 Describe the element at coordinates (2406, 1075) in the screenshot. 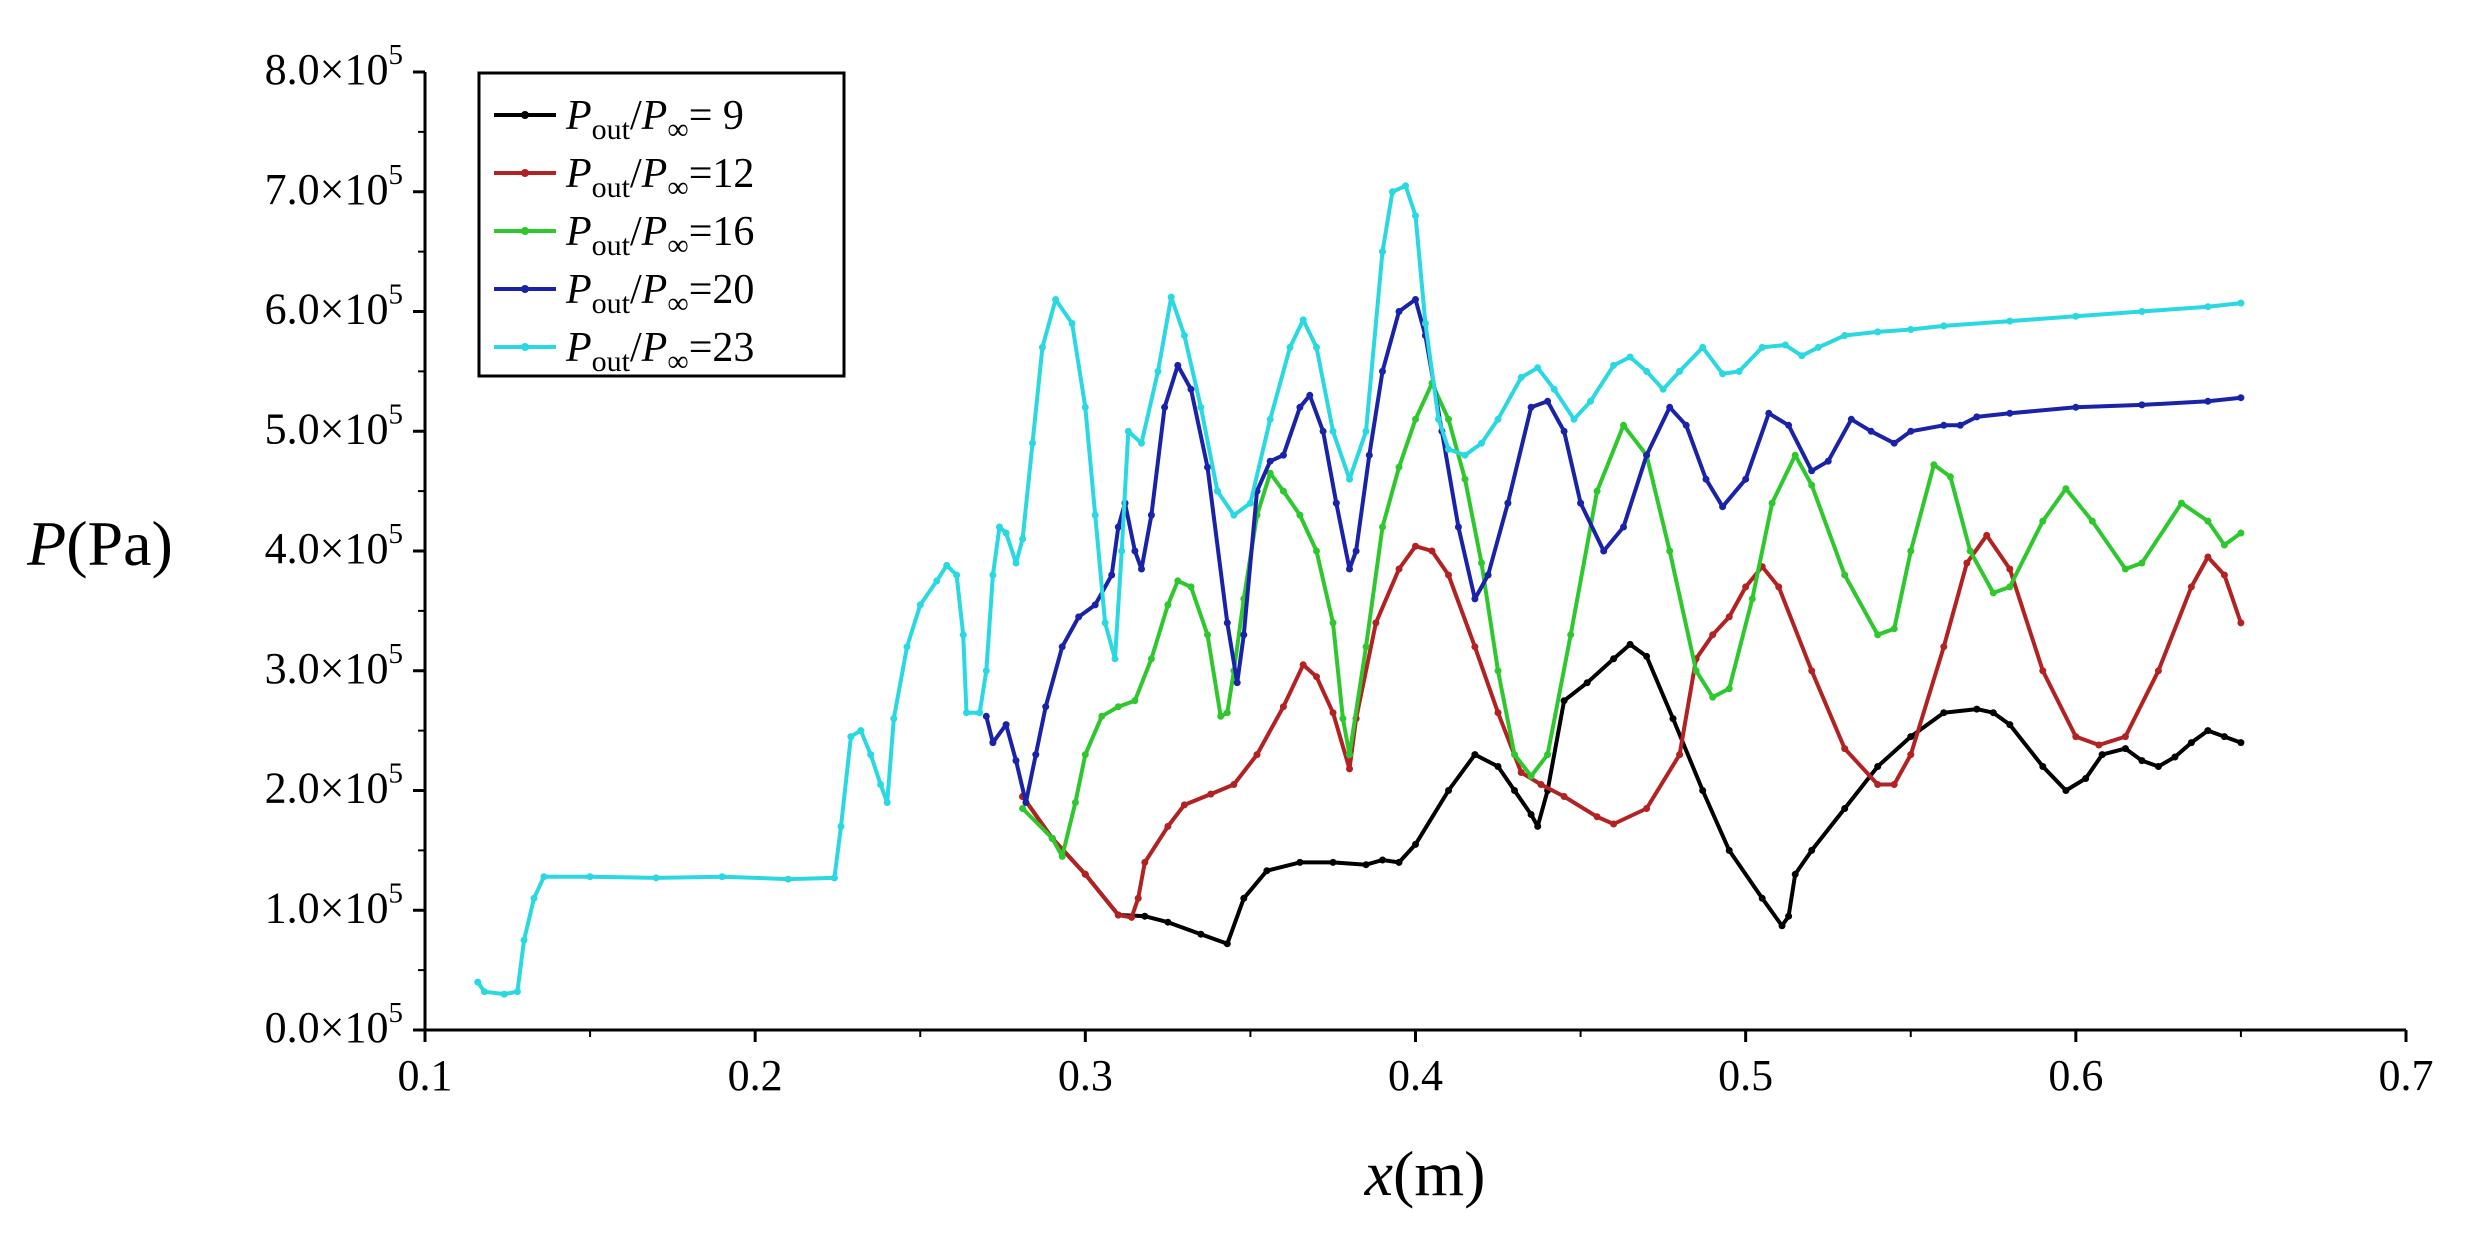

I see `x-tick-label: 0.7` at that location.